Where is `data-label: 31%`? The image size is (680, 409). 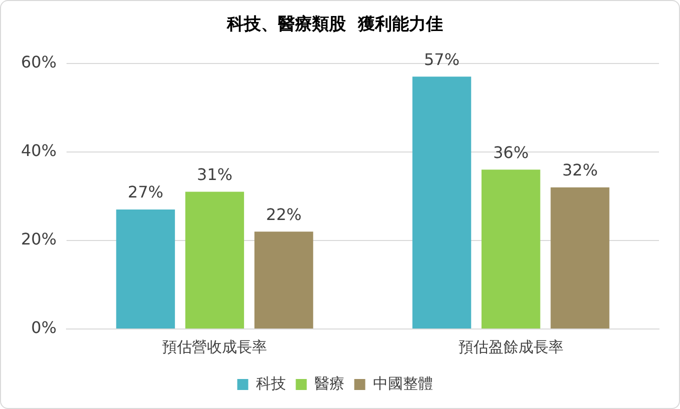 data-label: 31% is located at coordinates (214, 174).